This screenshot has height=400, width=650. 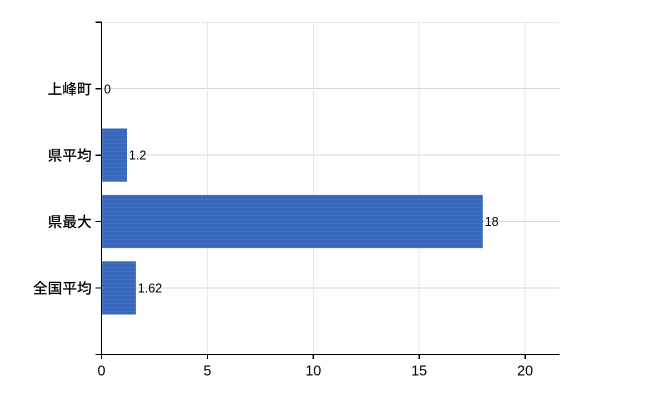 What do you see at coordinates (207, 371) in the screenshot?
I see `svg-text: 5` at bounding box center [207, 371].